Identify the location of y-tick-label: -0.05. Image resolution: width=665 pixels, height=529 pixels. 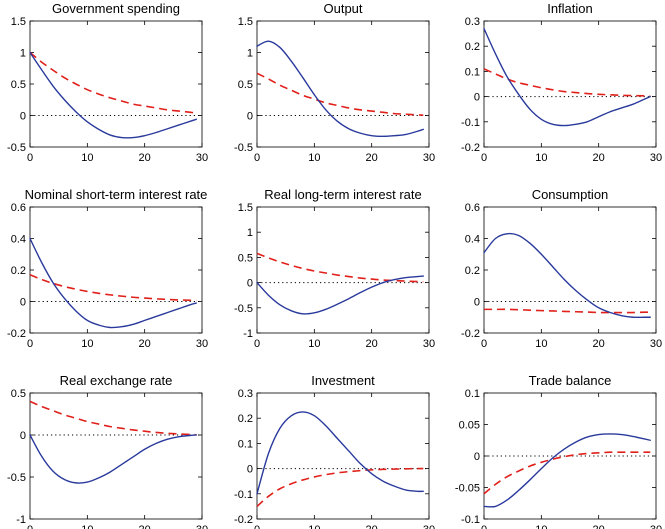
(467, 489).